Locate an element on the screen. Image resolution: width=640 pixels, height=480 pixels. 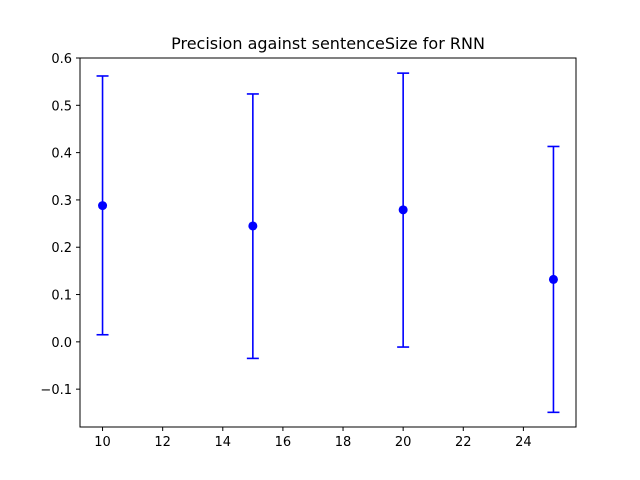
x-tick-label: 16 is located at coordinates (283, 442).